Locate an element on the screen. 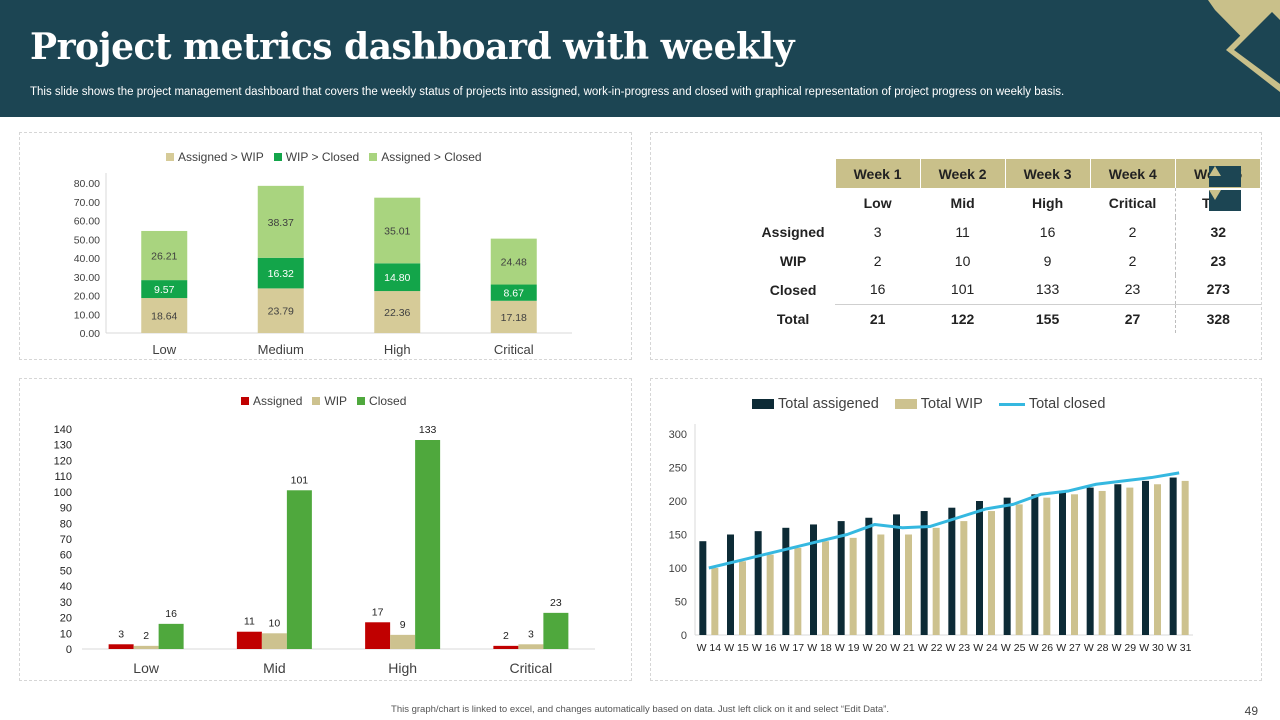 The image size is (1280, 720). data-label: 38.37 is located at coordinates (281, 223).